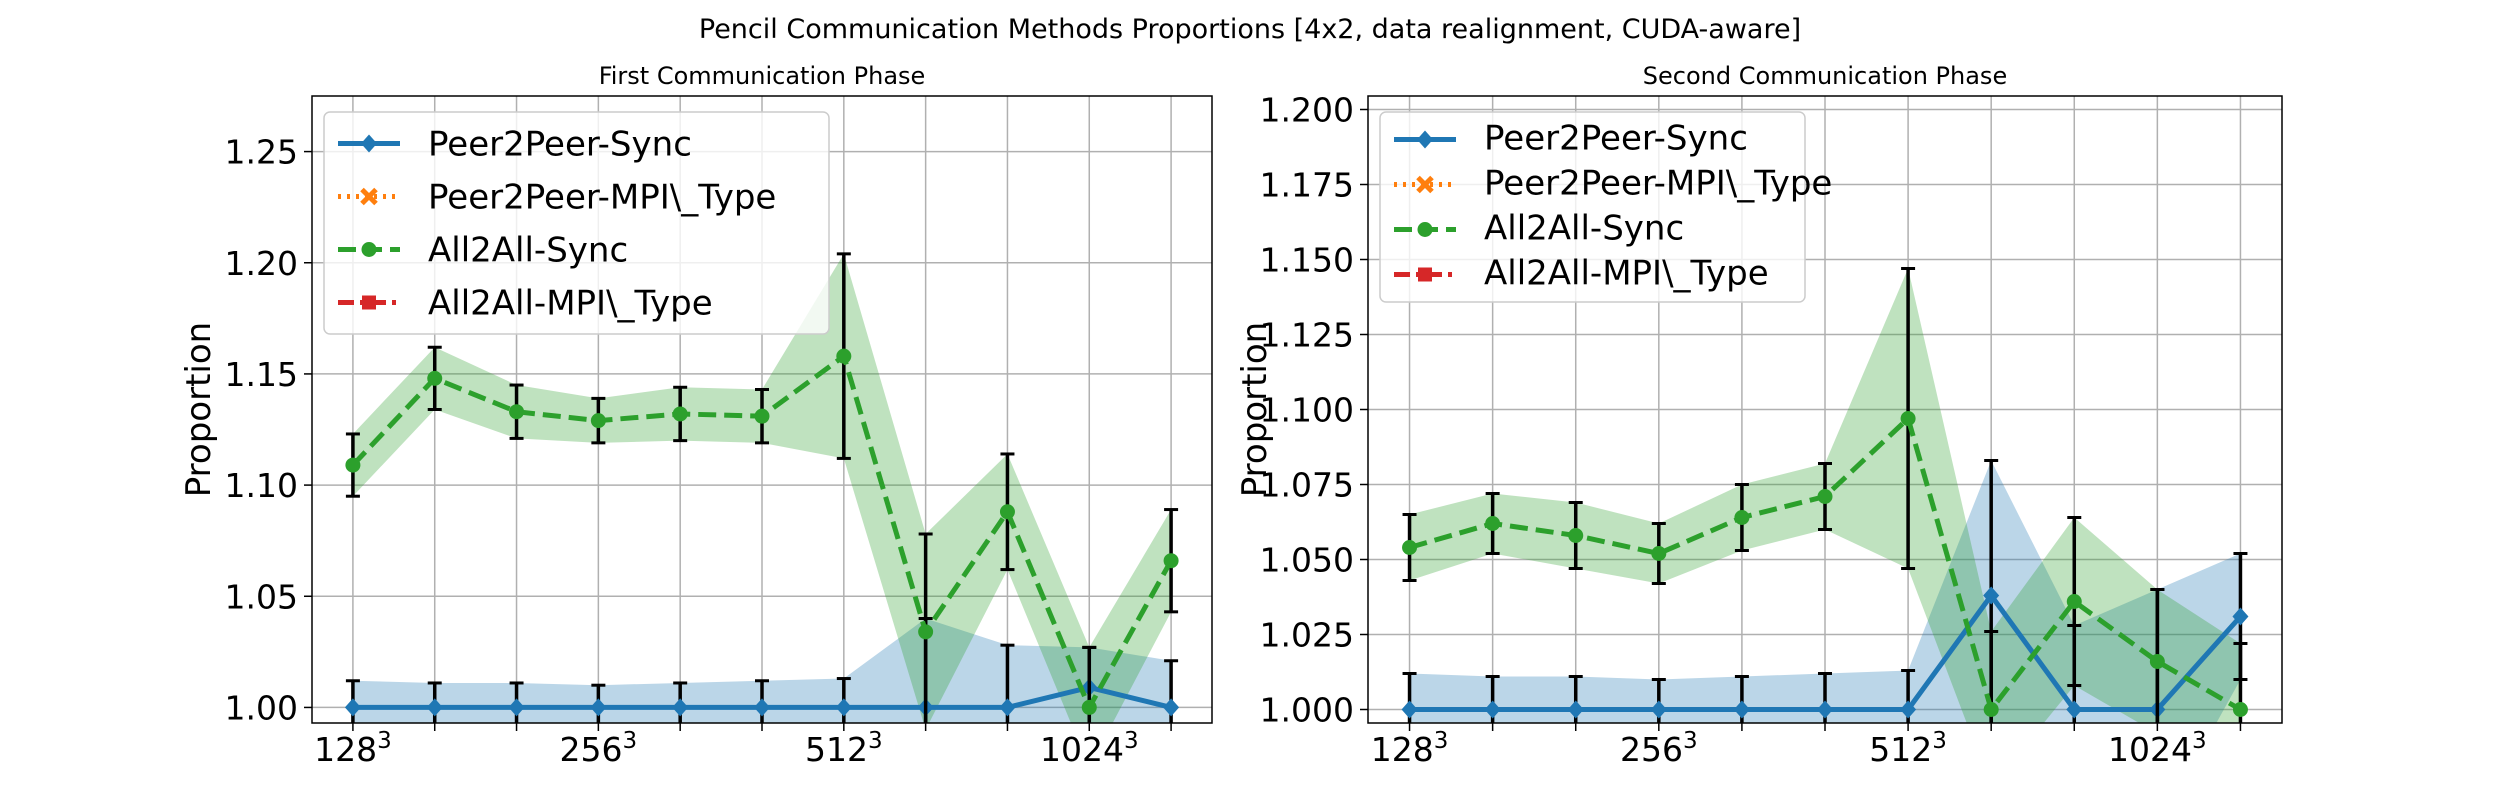 The height and width of the screenshot is (800, 2500). Describe the element at coordinates (1307, 185) in the screenshot. I see `y-tick-label: 1.175` at that location.